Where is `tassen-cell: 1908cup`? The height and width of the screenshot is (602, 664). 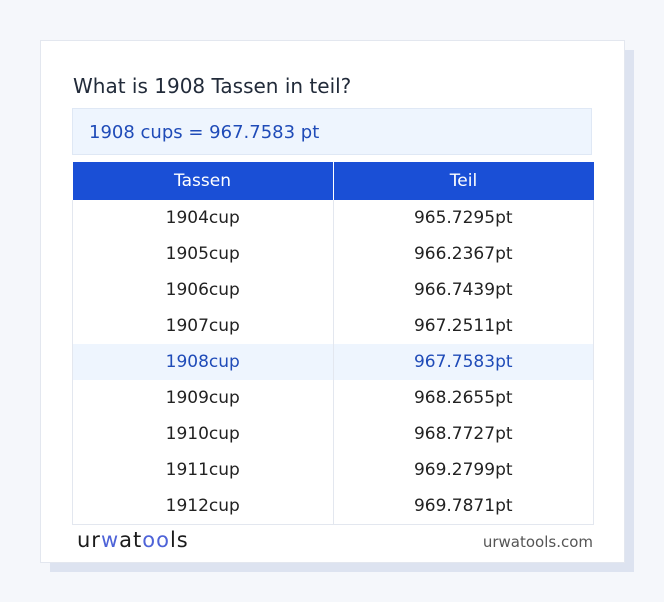
tassen-cell: 1908cup is located at coordinates (203, 362).